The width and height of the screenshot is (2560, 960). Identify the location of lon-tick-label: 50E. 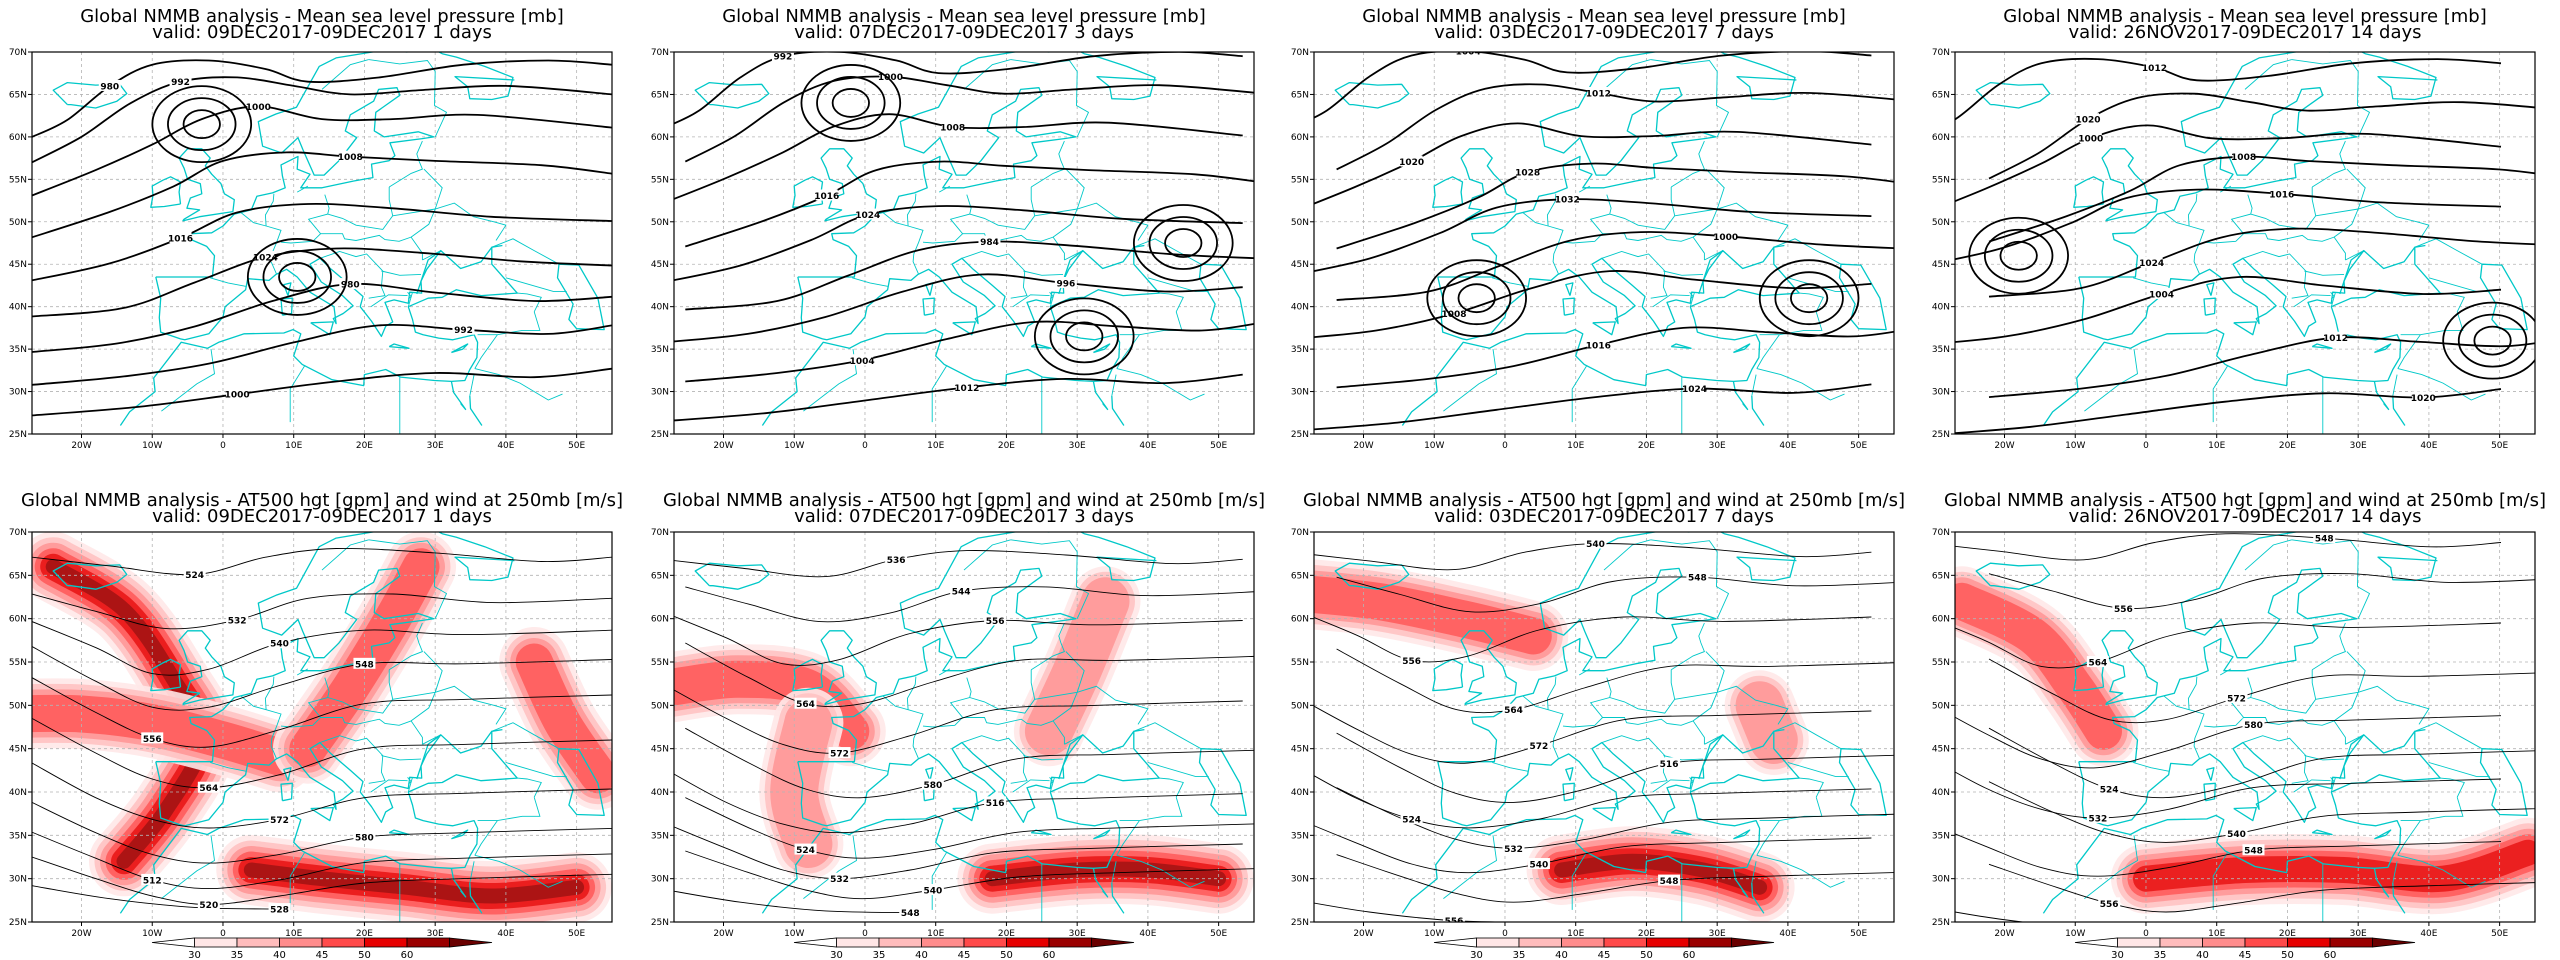
(2499, 934).